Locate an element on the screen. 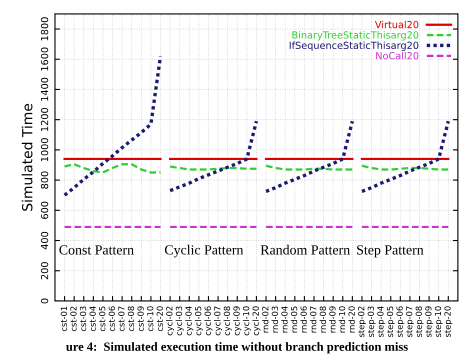 Image resolution: width=474 pixels, height=357 pixels. x-tick-label: step-05 is located at coordinates (390, 321).